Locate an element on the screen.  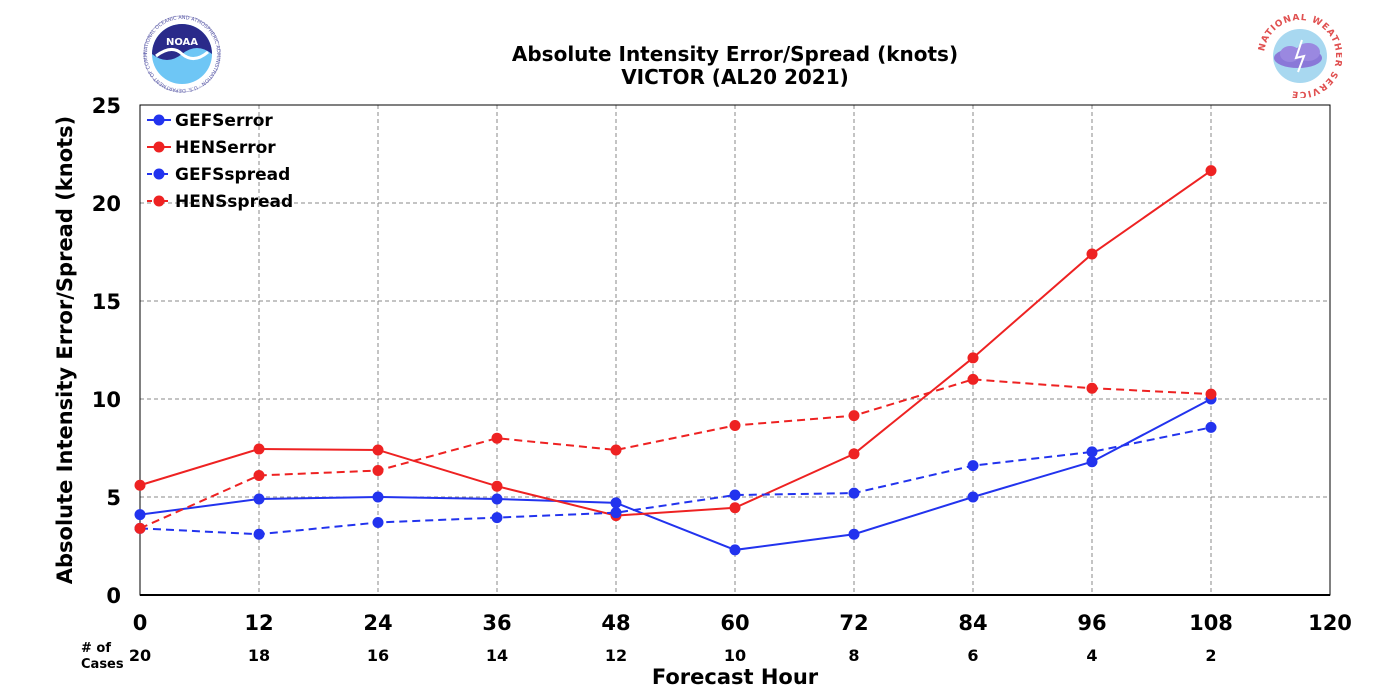
case-count: 16 is located at coordinates (378, 655).